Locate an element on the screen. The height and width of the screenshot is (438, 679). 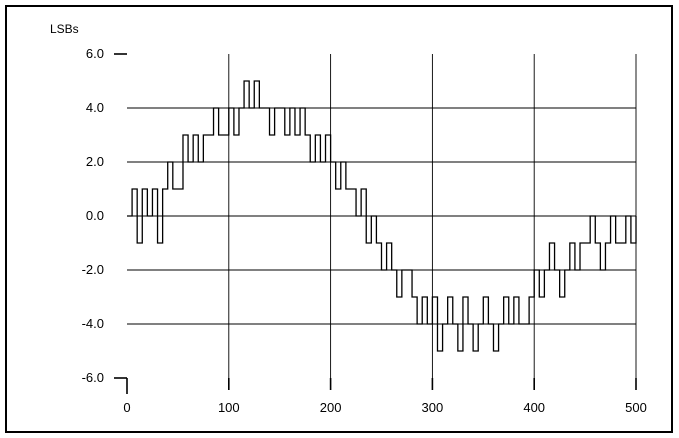
y-axis-label: LSBs is located at coordinates (64, 29).